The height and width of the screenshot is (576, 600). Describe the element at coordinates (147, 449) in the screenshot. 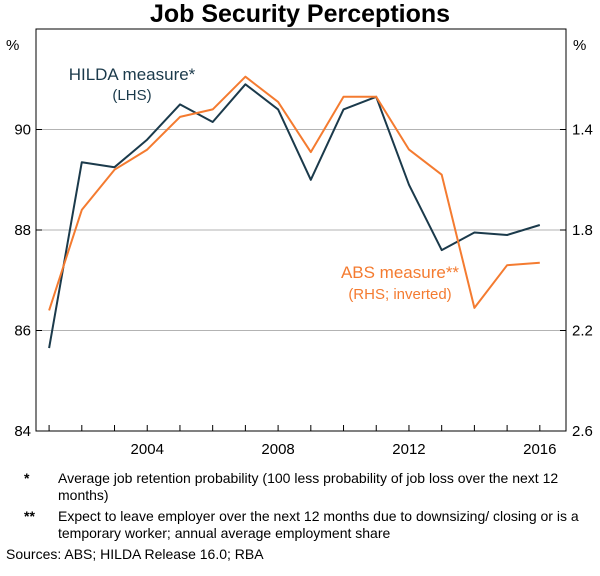

I see `x-tick-label: 2004` at that location.